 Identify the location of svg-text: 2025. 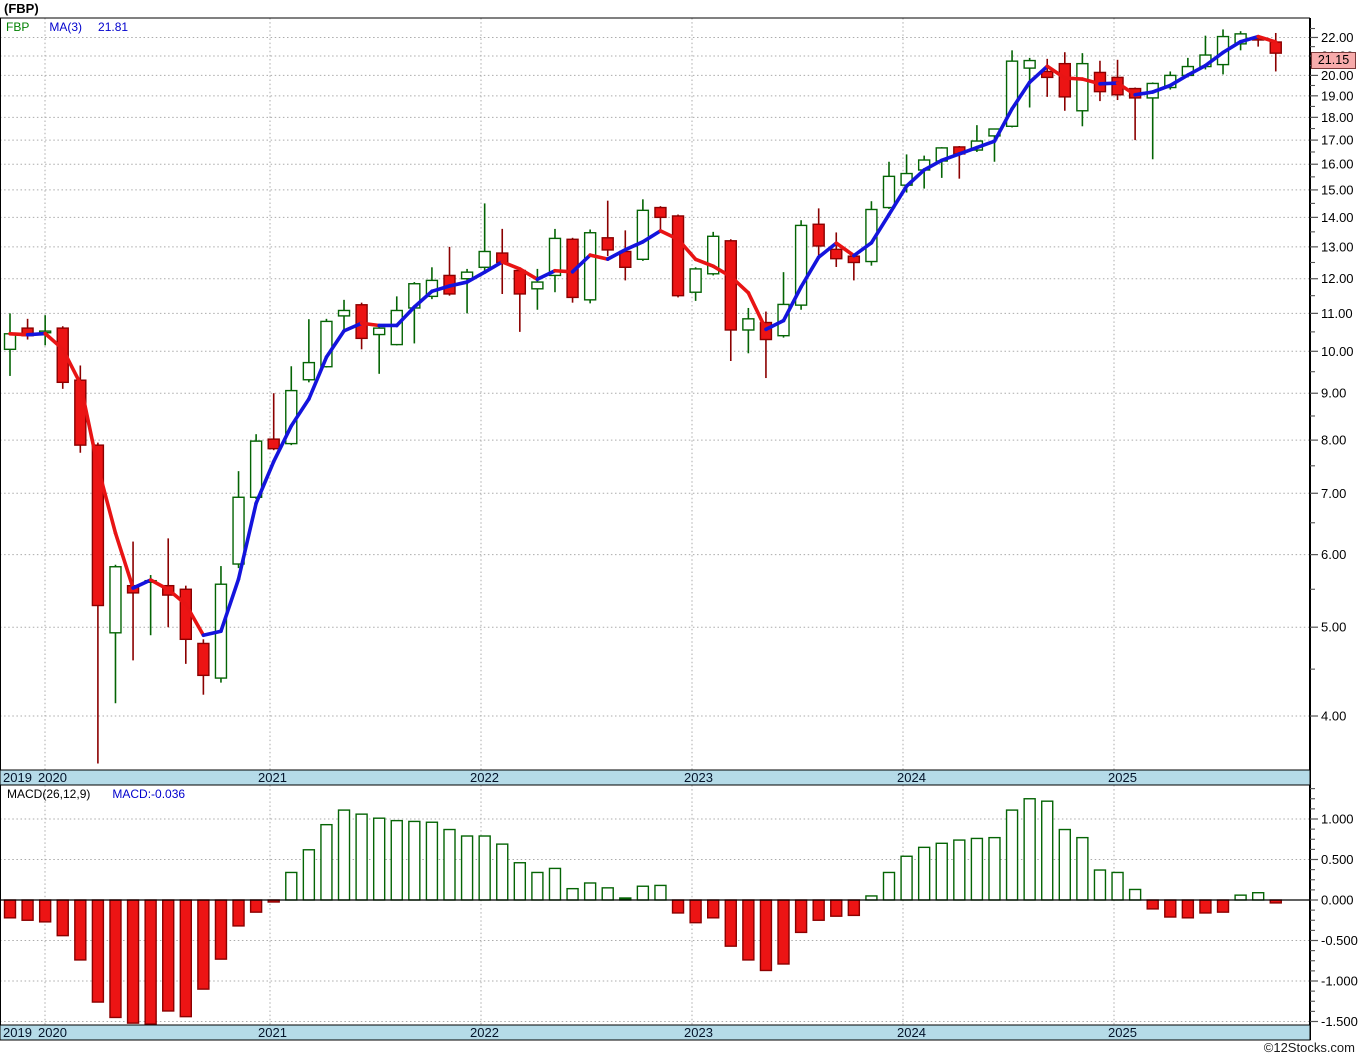
(1122, 1032).